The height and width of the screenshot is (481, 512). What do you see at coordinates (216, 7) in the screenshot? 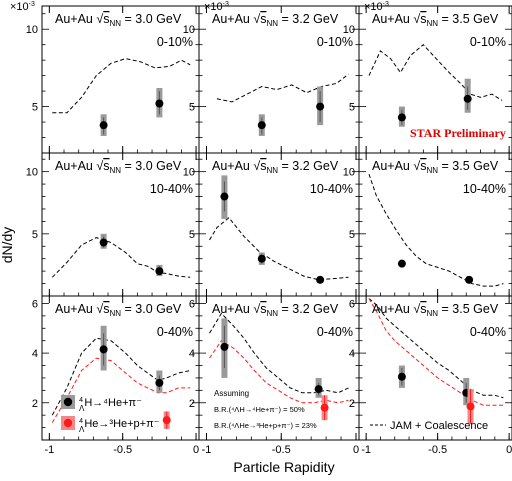
I see `y-exponent-label-col2: ×10⁻³` at bounding box center [216, 7].